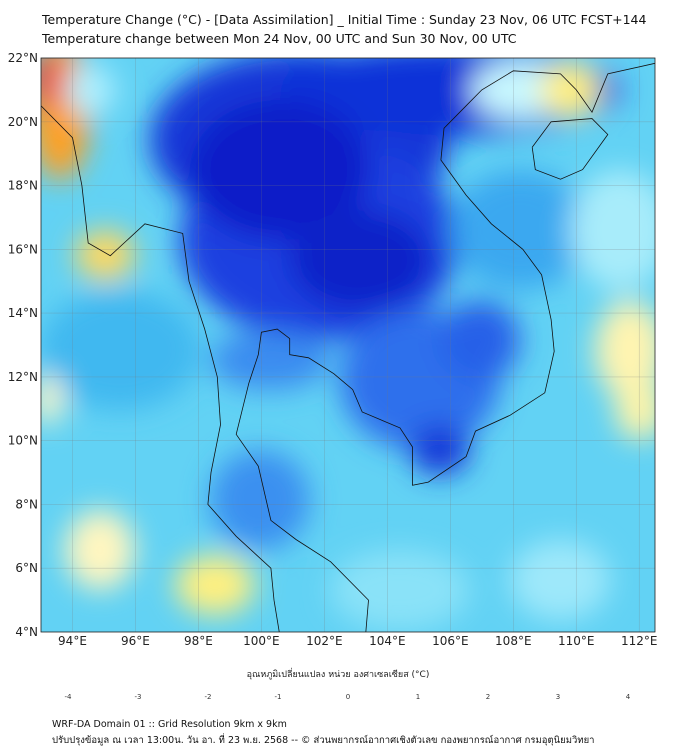 The image size is (676, 756). What do you see at coordinates (68, 697) in the screenshot?
I see `colorbar-tick-label: -4` at bounding box center [68, 697].